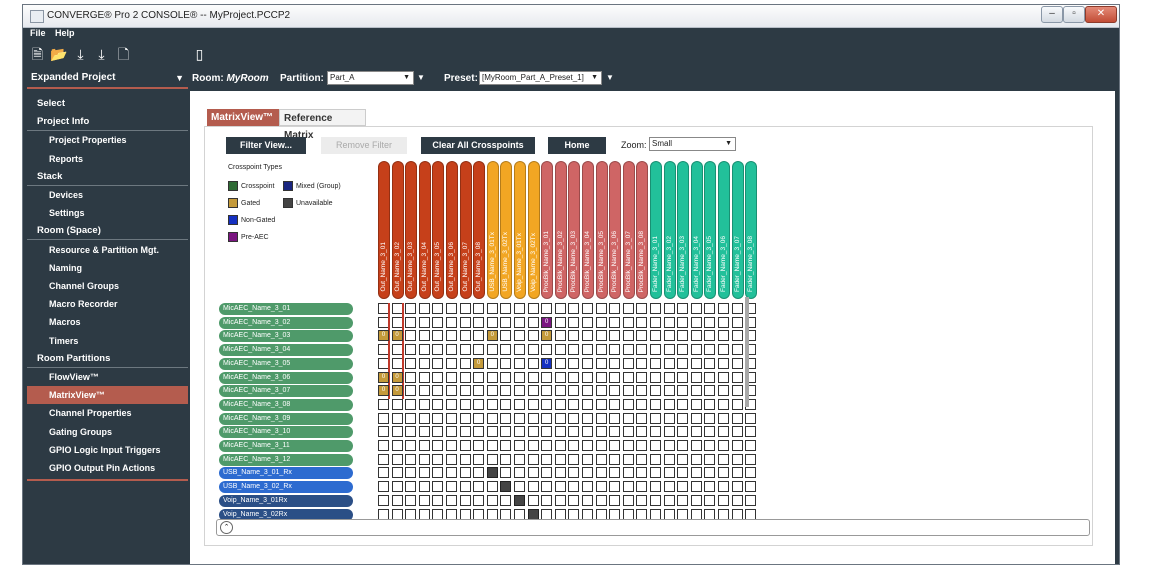  I want to click on column-header: Fader_Name_3_03, so click(683, 230).